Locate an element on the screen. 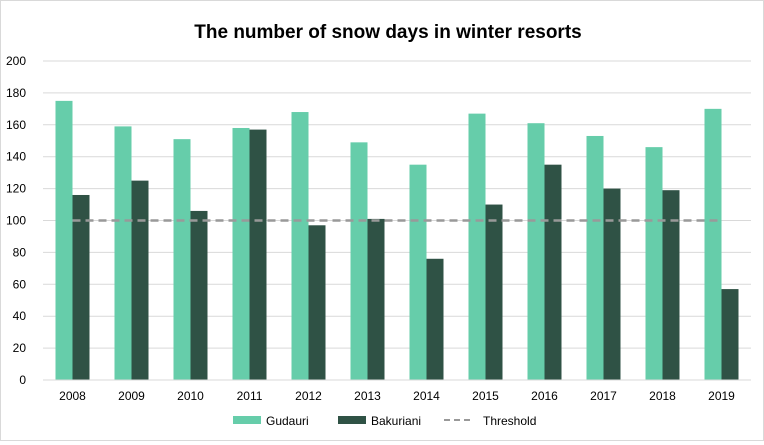 The height and width of the screenshot is (445, 764). y-tick-label: 180 is located at coordinates (16, 93).